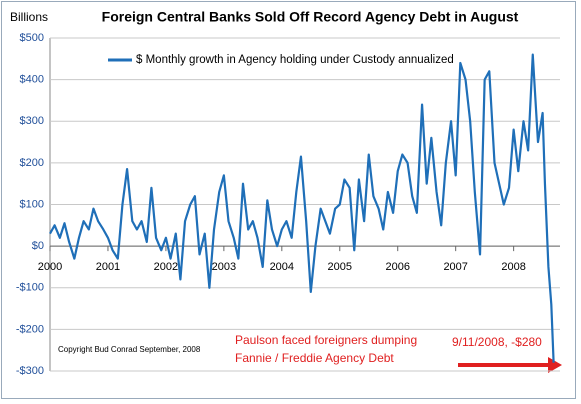  I want to click on y-tick-label: $0, so click(38, 246).